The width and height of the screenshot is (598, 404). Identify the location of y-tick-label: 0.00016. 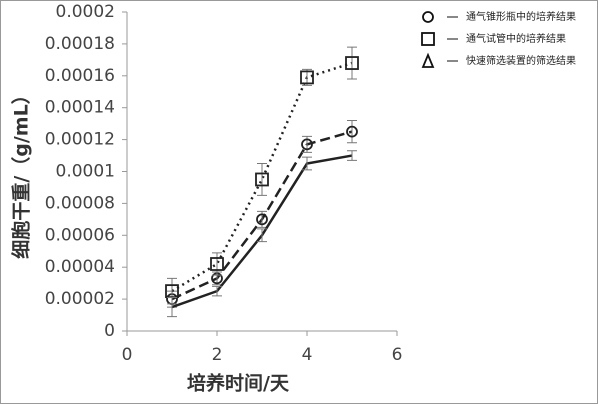
(80, 76).